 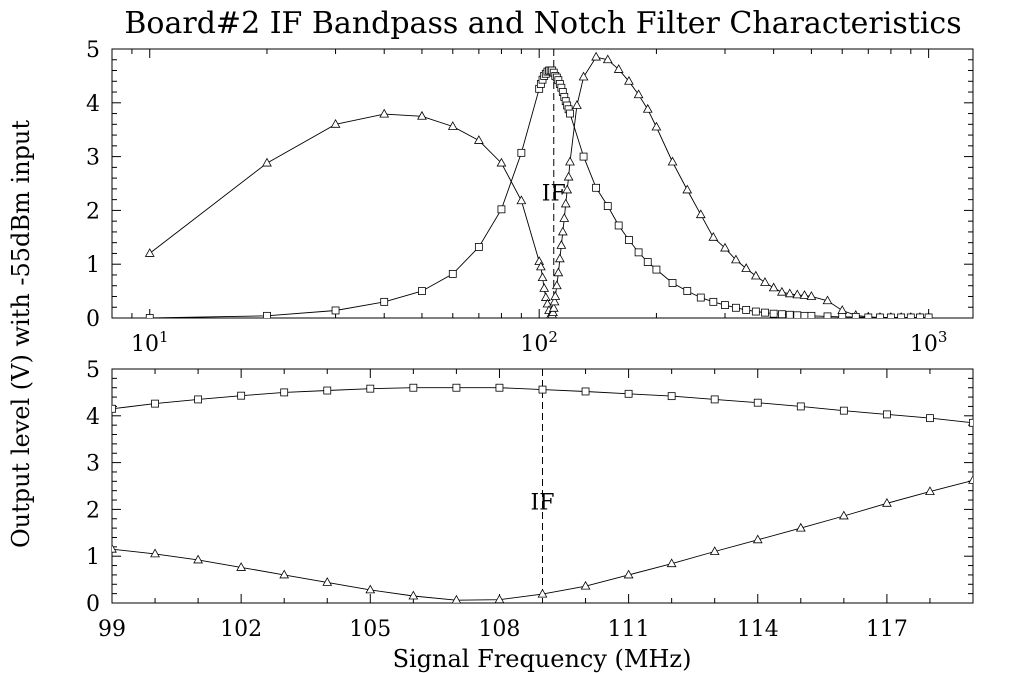 What do you see at coordinates (629, 629) in the screenshot?
I see `x-tick-label: 111` at bounding box center [629, 629].